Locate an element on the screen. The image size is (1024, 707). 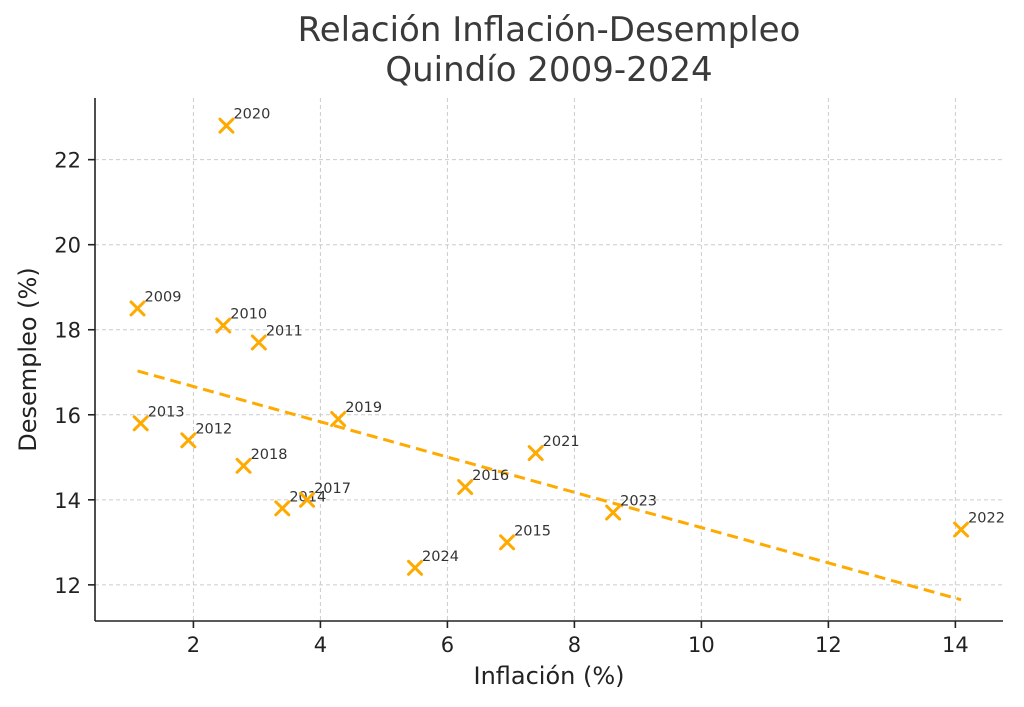
x-tick-label: 8 is located at coordinates (574, 645).